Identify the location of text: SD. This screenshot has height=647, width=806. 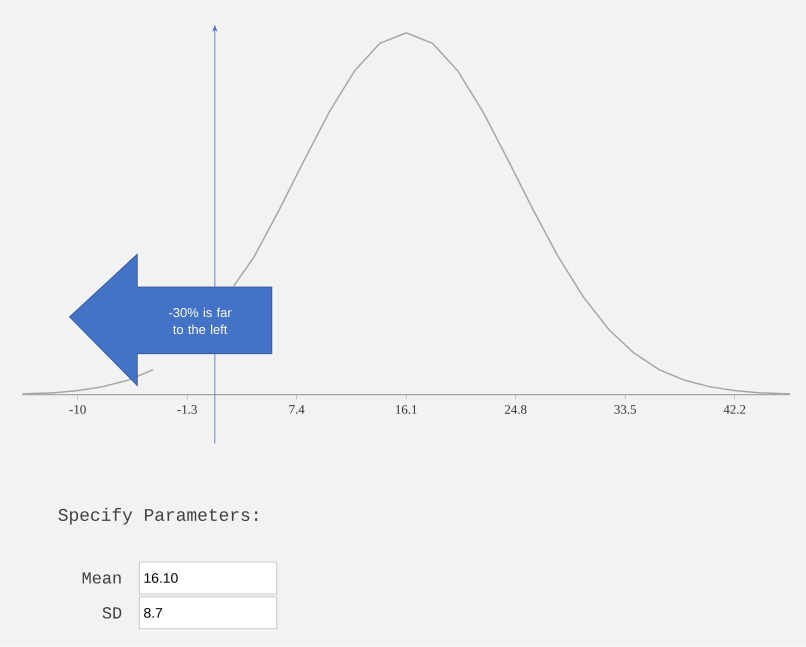
(112, 613).